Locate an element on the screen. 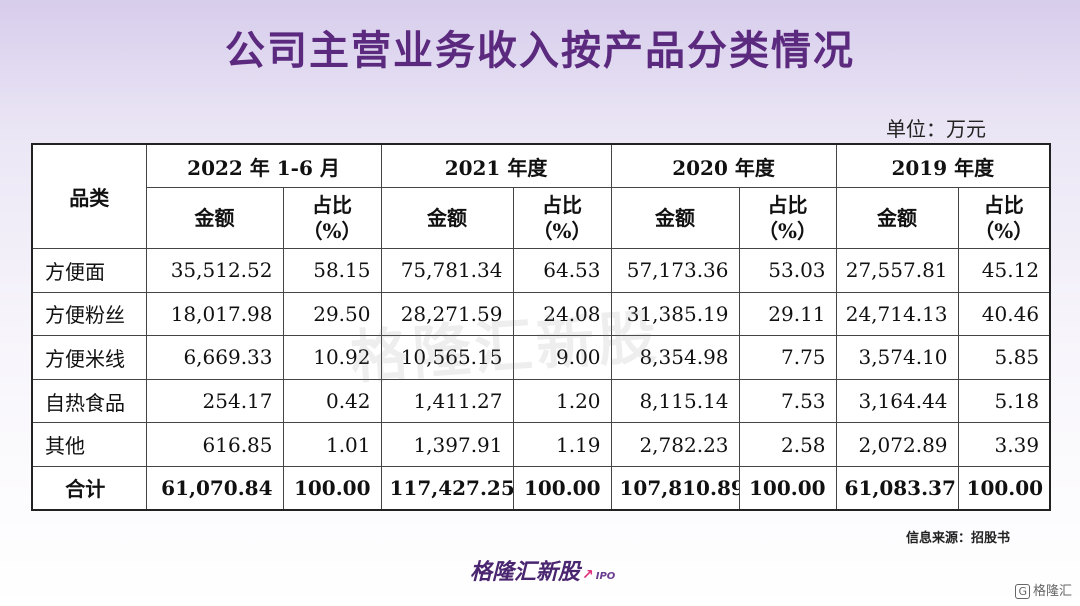 The image size is (1080, 606). category-cell: 方便粉丝 is located at coordinates (89, 314).